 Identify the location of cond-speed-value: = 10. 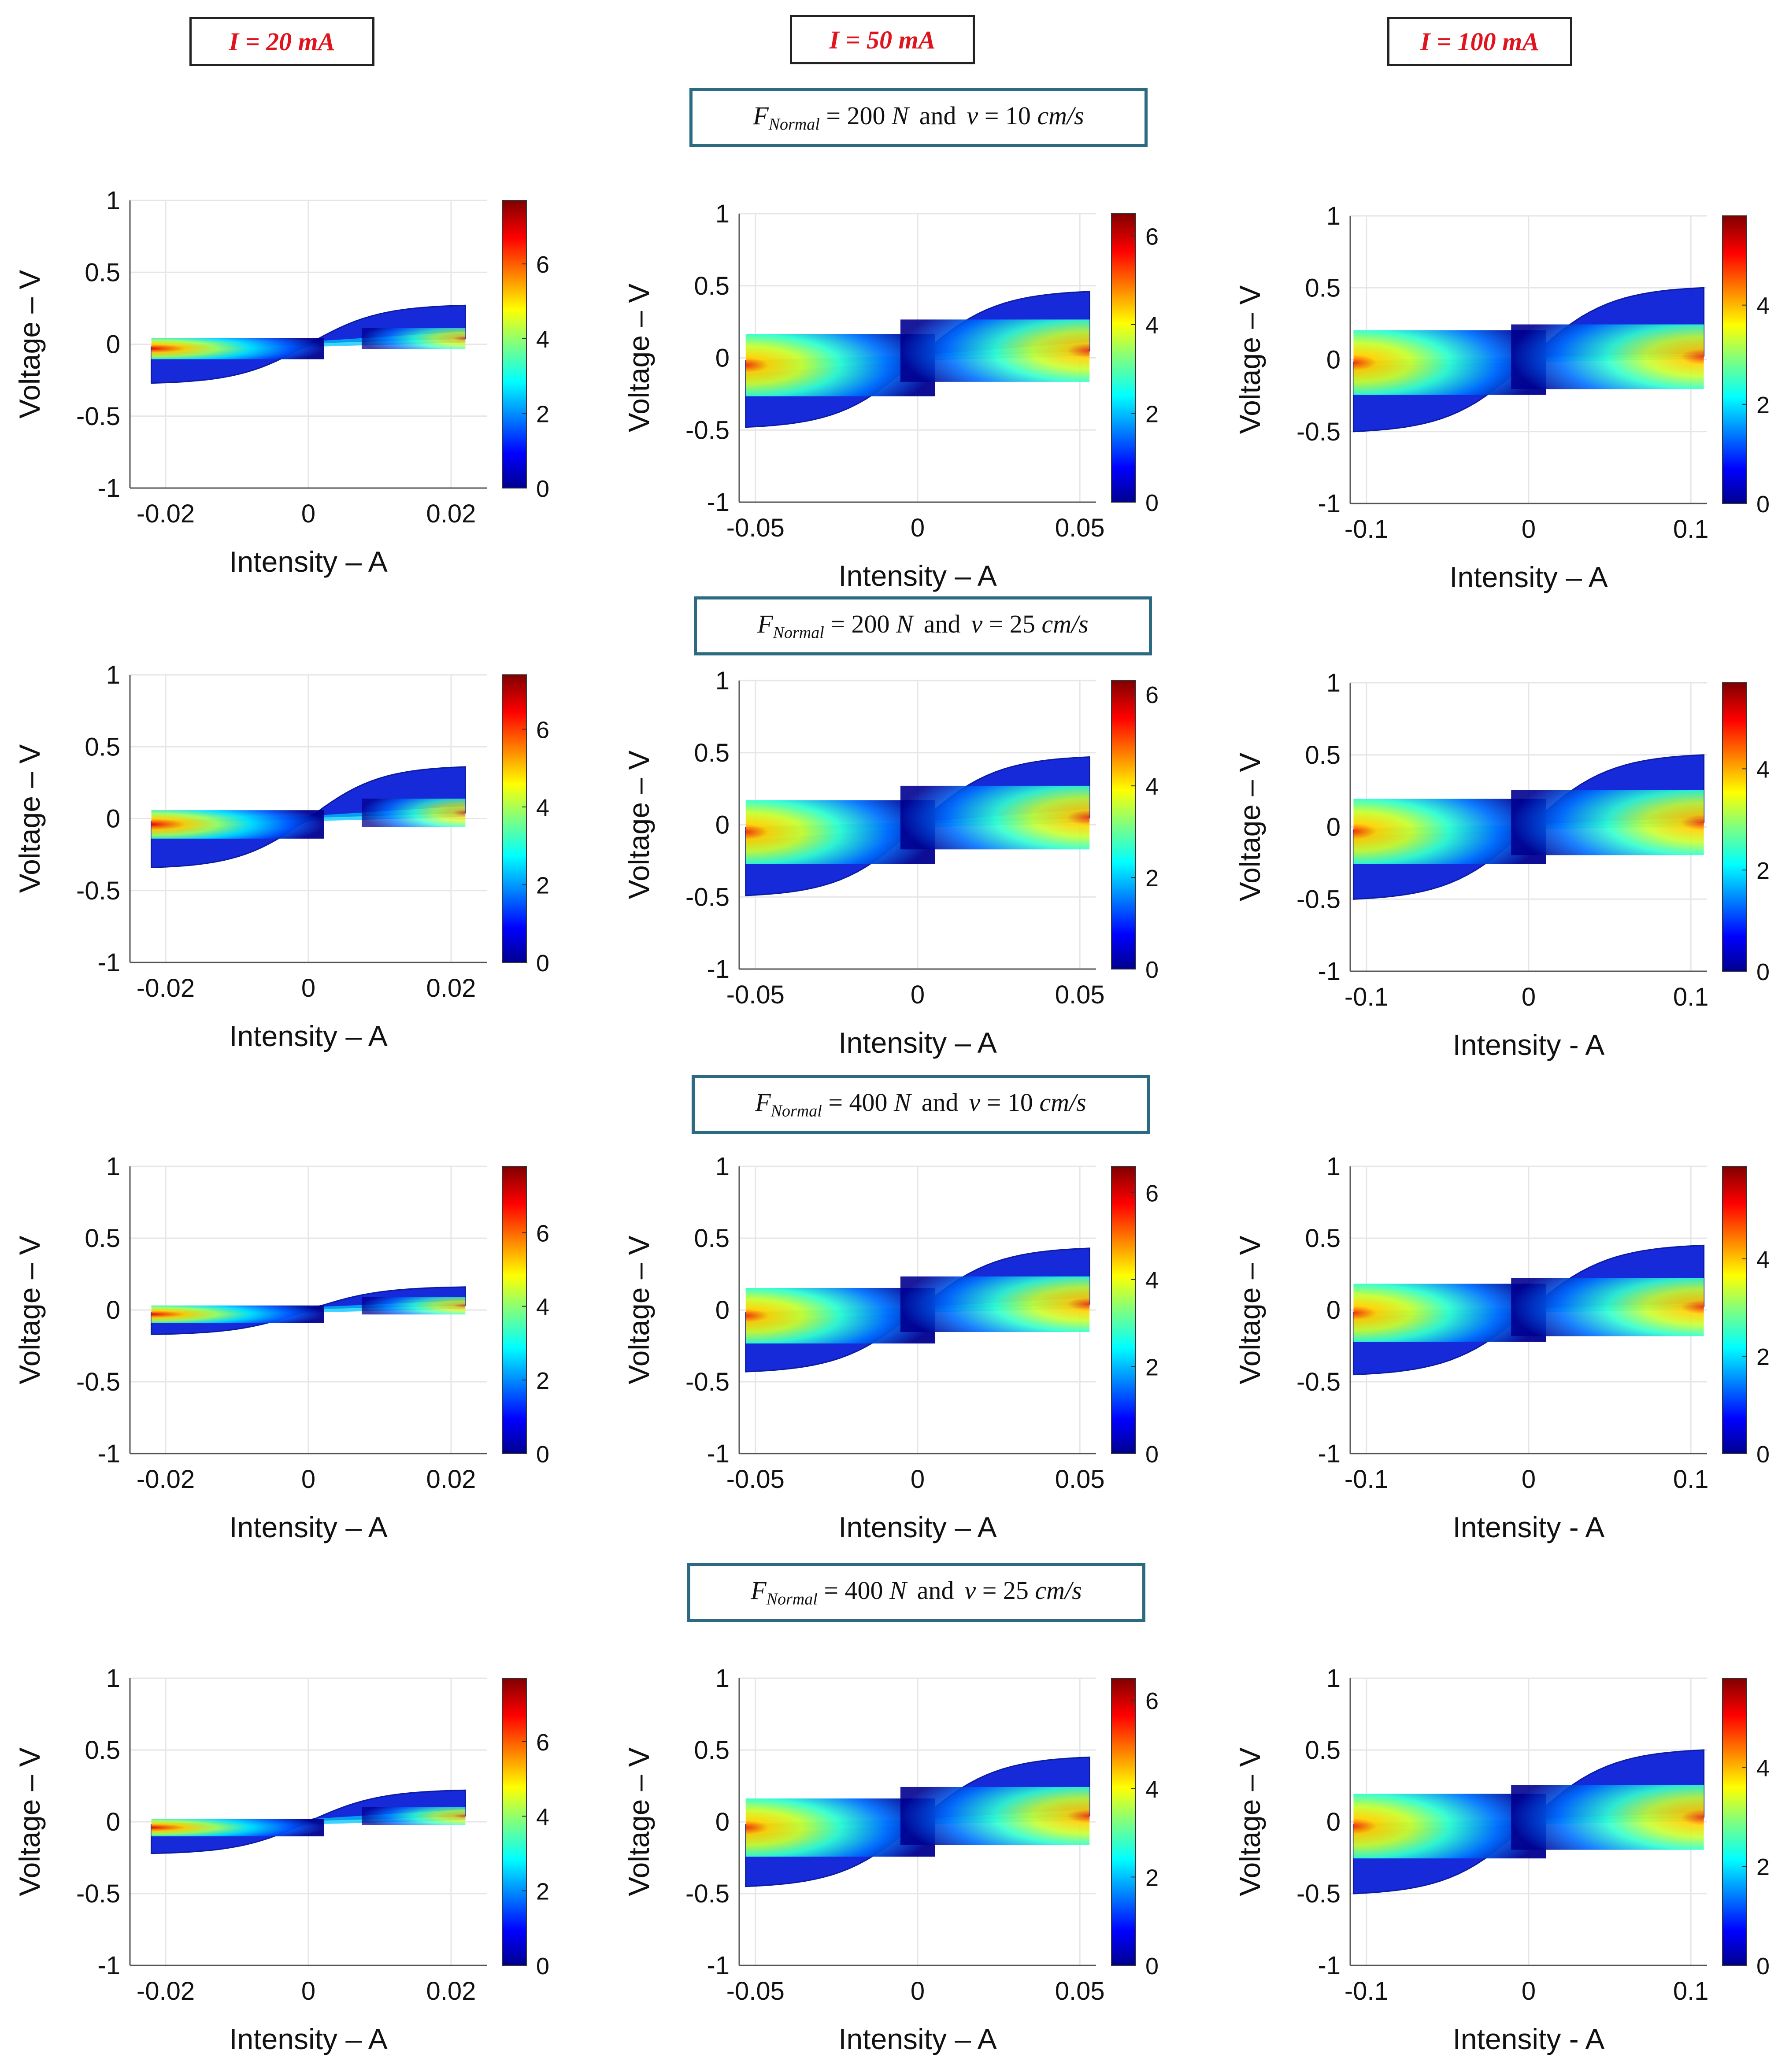
(1008, 115).